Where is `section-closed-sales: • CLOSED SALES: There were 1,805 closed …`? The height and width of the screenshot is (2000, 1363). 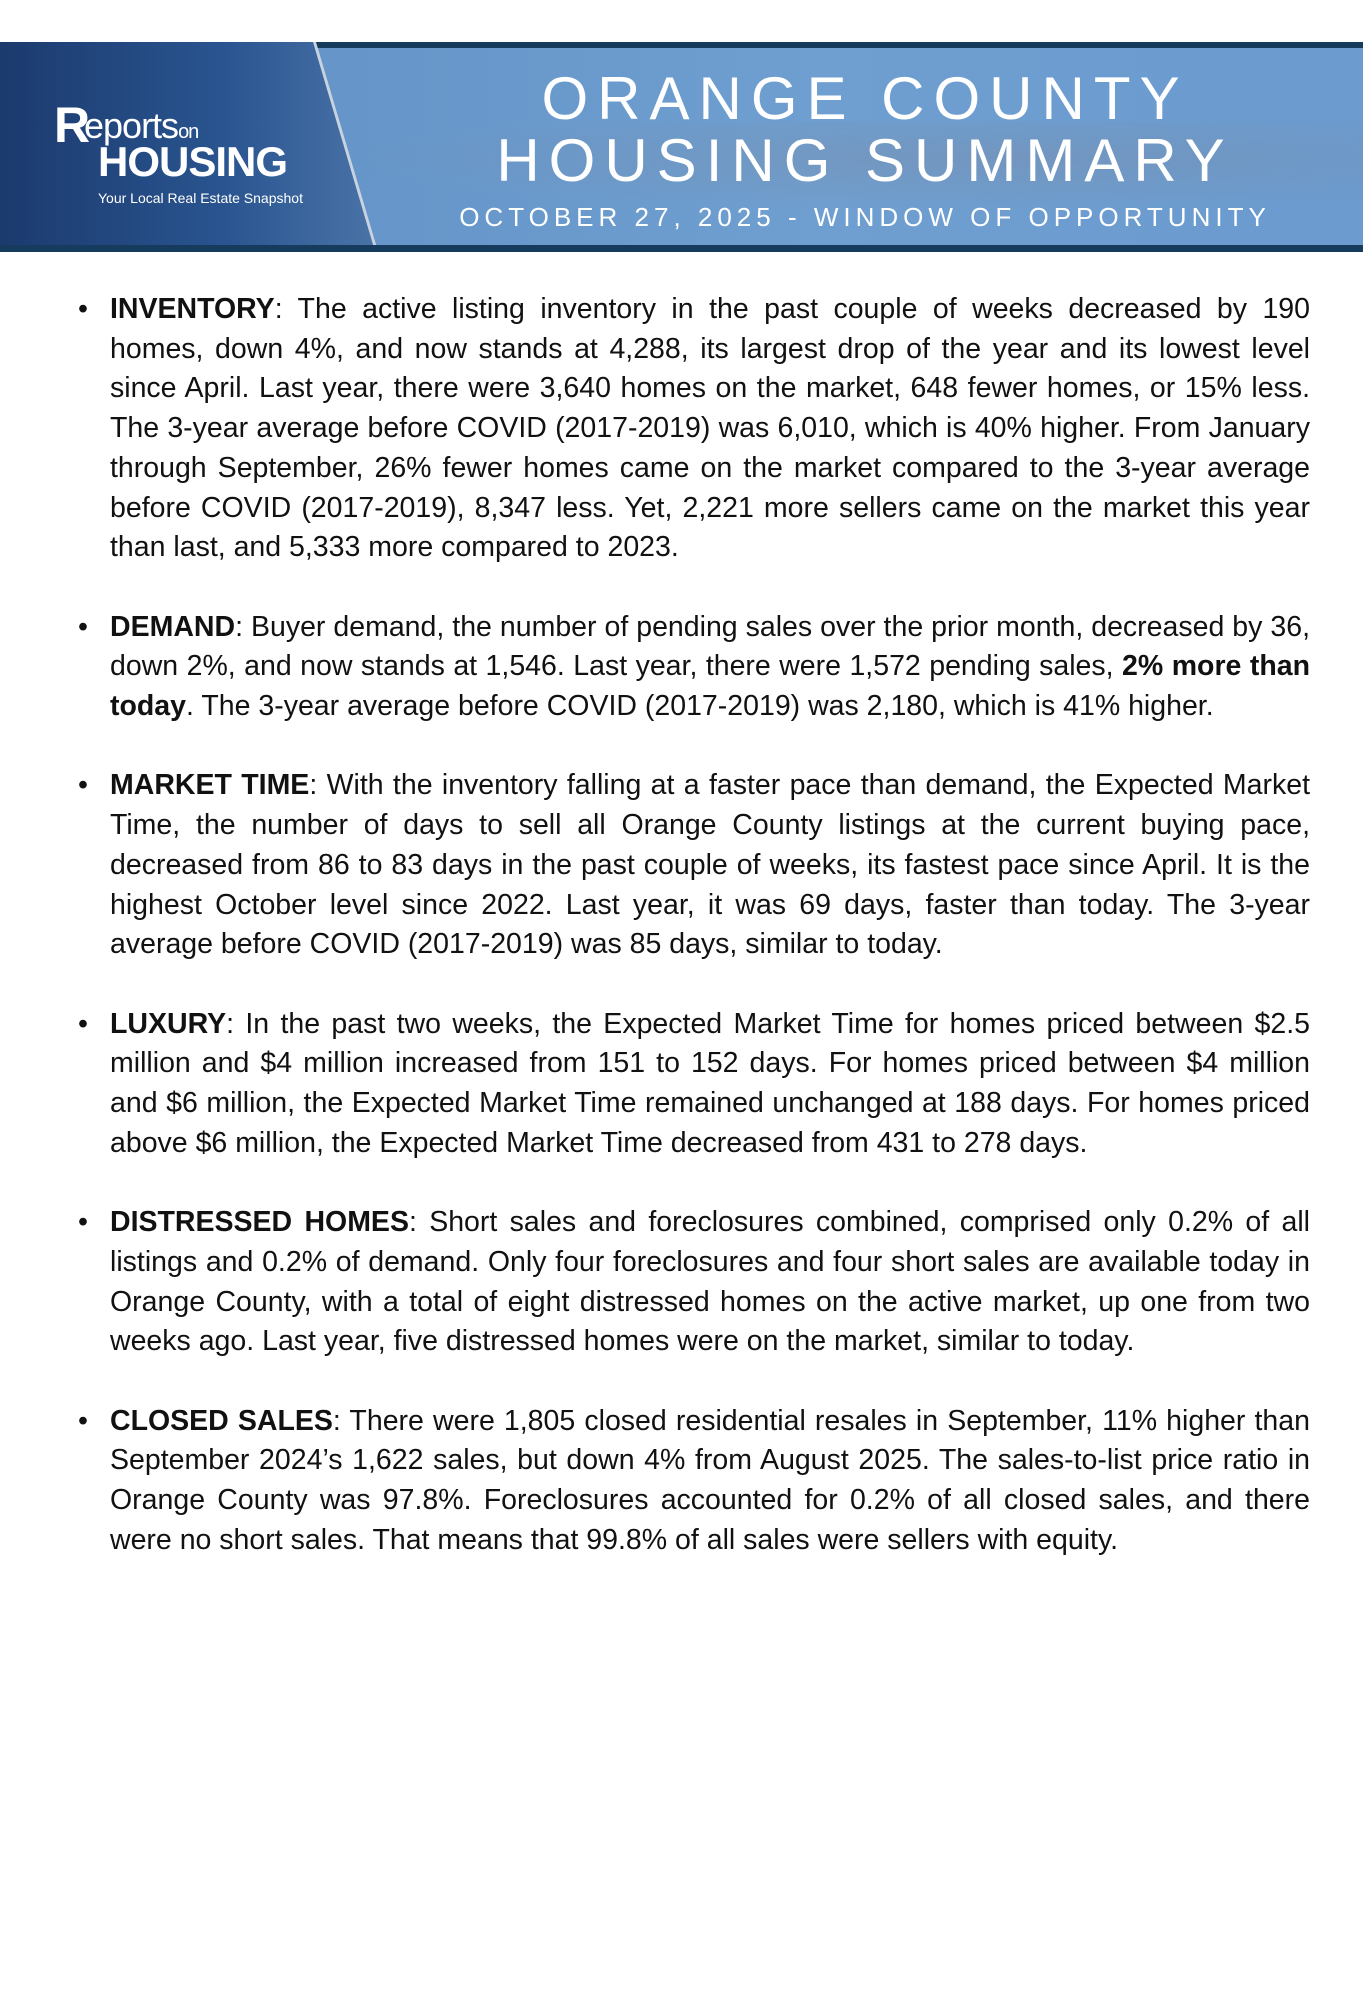 section-closed-sales: • CLOSED SALES: There were 1,805 closed … is located at coordinates (694, 1481).